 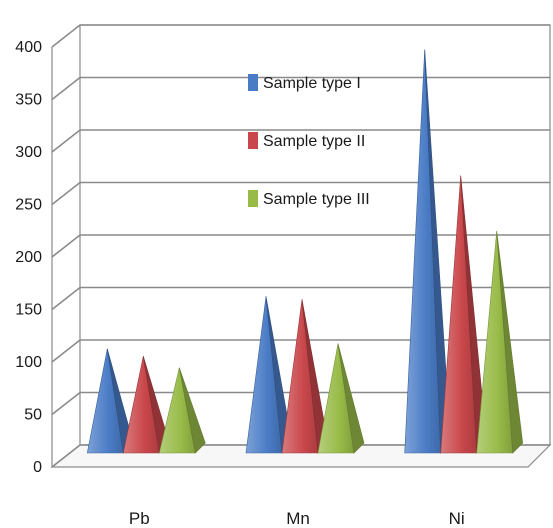 What do you see at coordinates (28, 362) in the screenshot?
I see `y-tick-label: 100` at bounding box center [28, 362].